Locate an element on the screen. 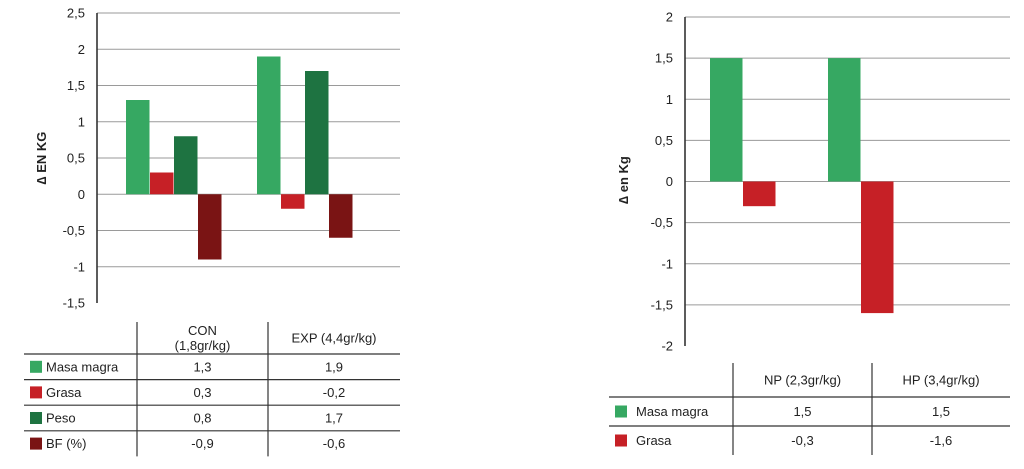  table-header-line: NP (2,3gr/kg) is located at coordinates (802, 380).